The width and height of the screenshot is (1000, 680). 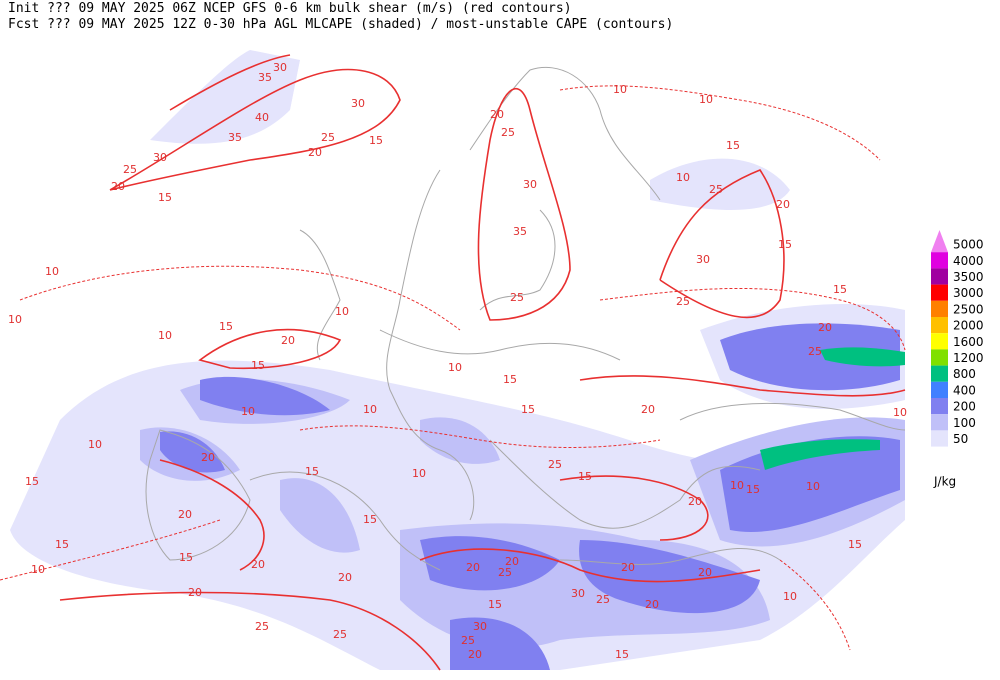 I want to click on legend-label: 3000, so click(x=968, y=293).